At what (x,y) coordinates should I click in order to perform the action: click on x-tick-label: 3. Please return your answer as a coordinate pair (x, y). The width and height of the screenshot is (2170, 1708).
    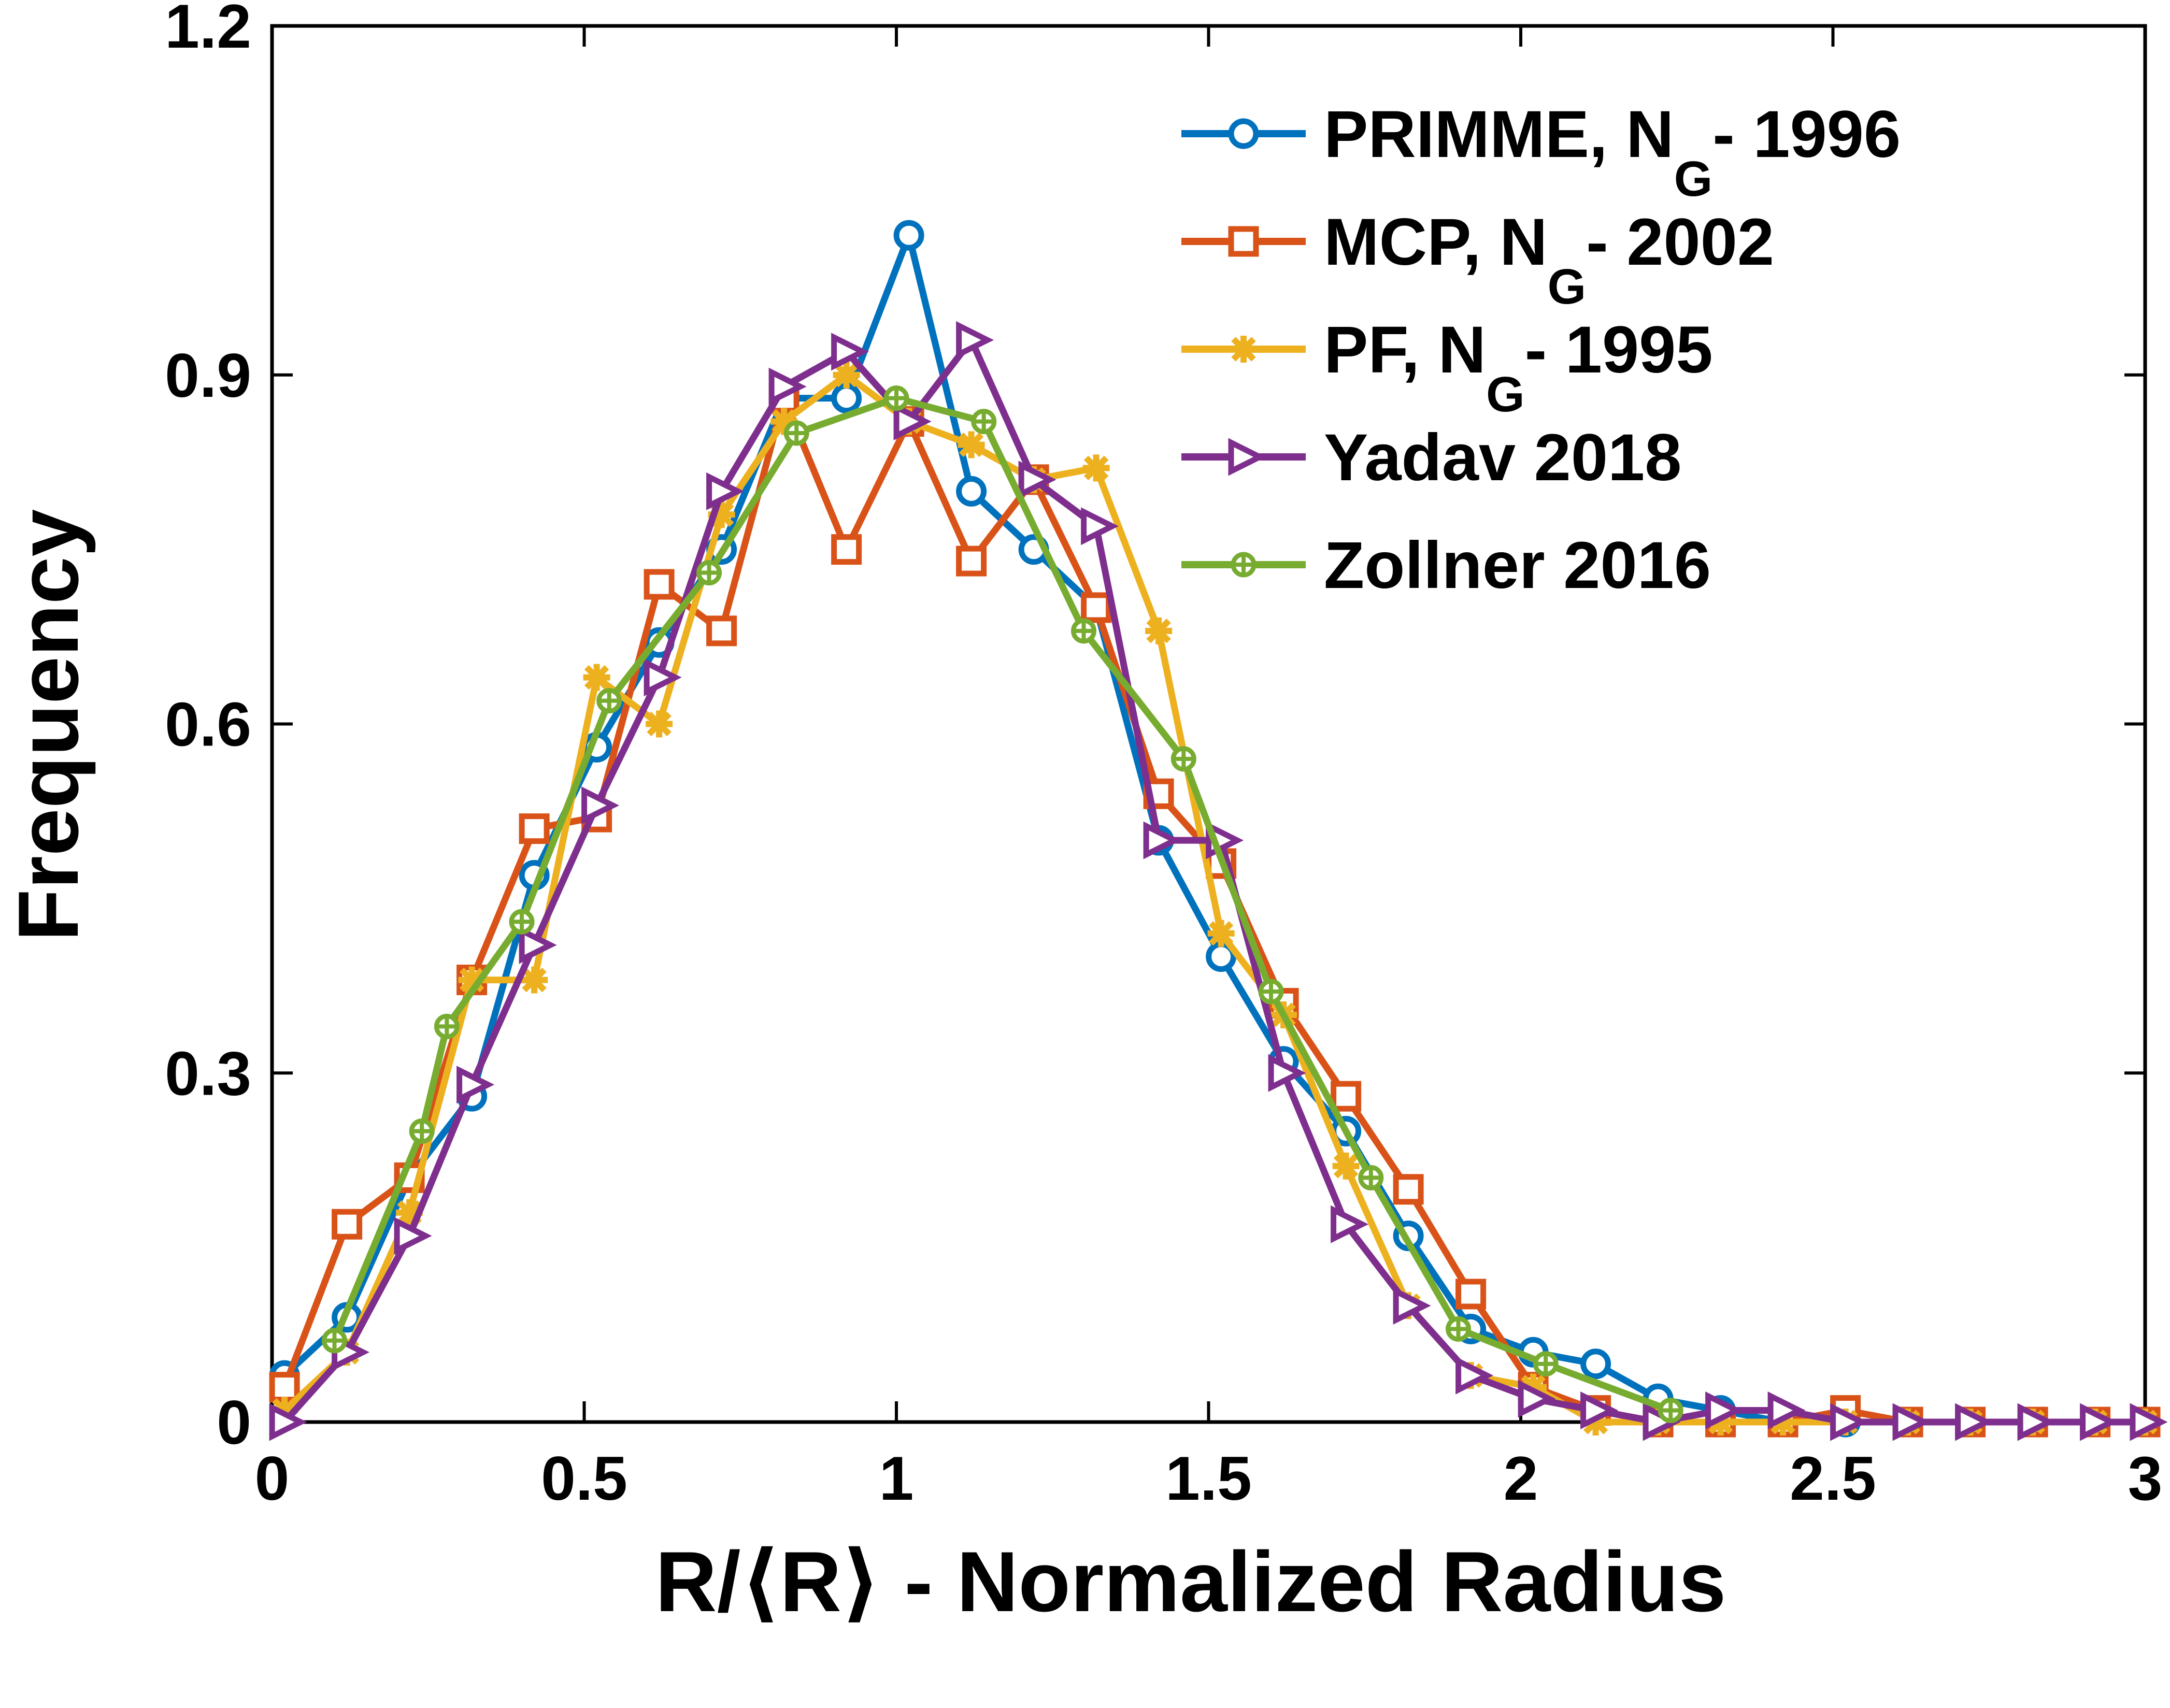
    Looking at the image, I should click on (2145, 1478).